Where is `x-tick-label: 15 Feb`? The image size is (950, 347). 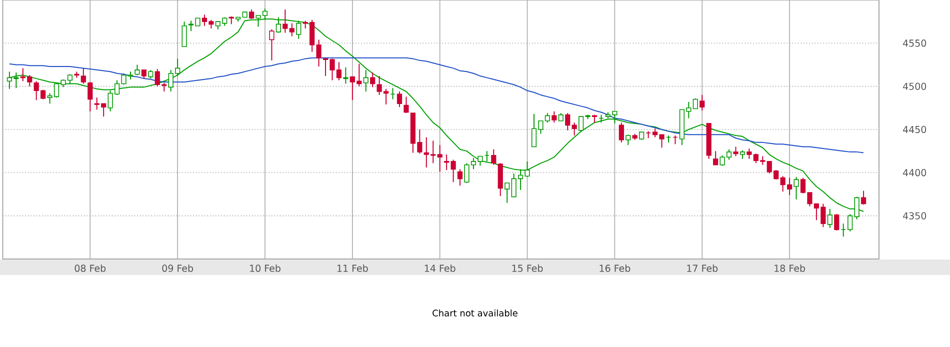 x-tick-label: 15 Feb is located at coordinates (527, 268).